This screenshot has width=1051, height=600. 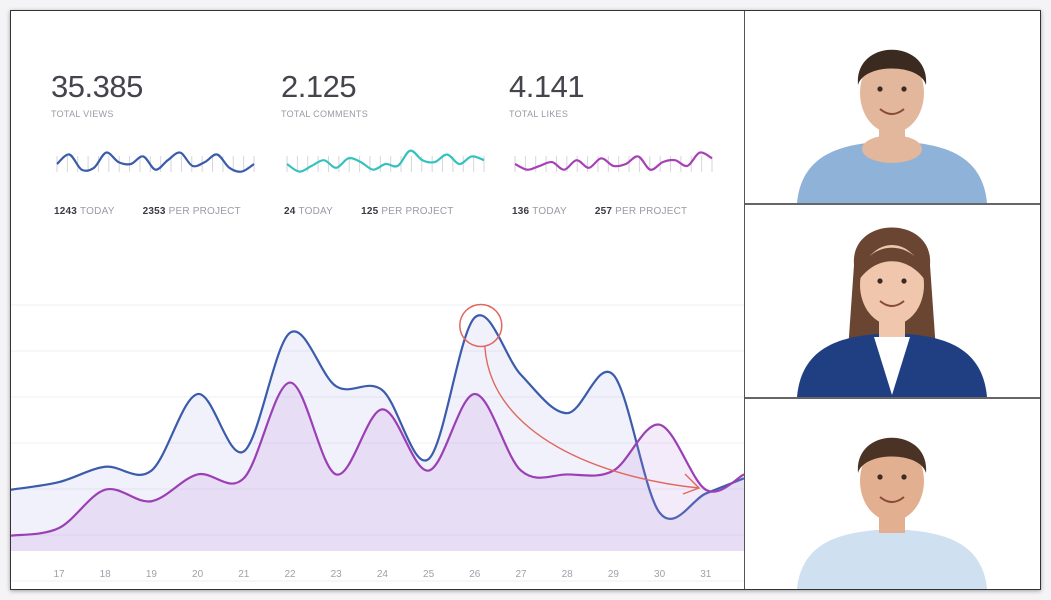 What do you see at coordinates (481, 325) in the screenshot?
I see `highlight-circle` at bounding box center [481, 325].